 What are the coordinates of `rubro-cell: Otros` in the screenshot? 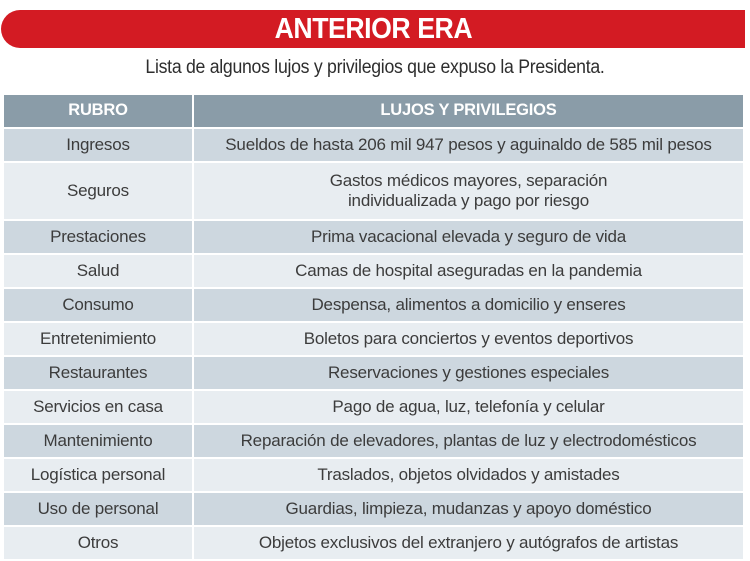 It's located at (98, 543).